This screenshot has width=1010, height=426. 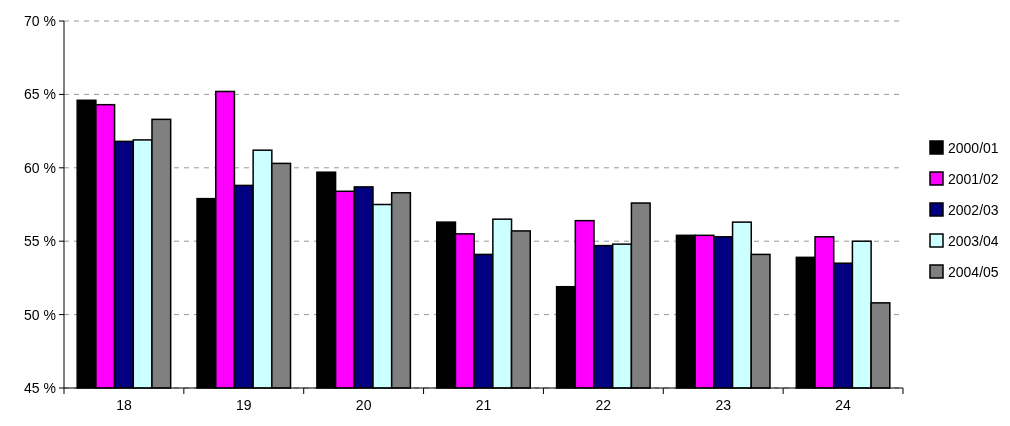 What do you see at coordinates (40, 241) in the screenshot?
I see `y-tick-label: 55 %` at bounding box center [40, 241].